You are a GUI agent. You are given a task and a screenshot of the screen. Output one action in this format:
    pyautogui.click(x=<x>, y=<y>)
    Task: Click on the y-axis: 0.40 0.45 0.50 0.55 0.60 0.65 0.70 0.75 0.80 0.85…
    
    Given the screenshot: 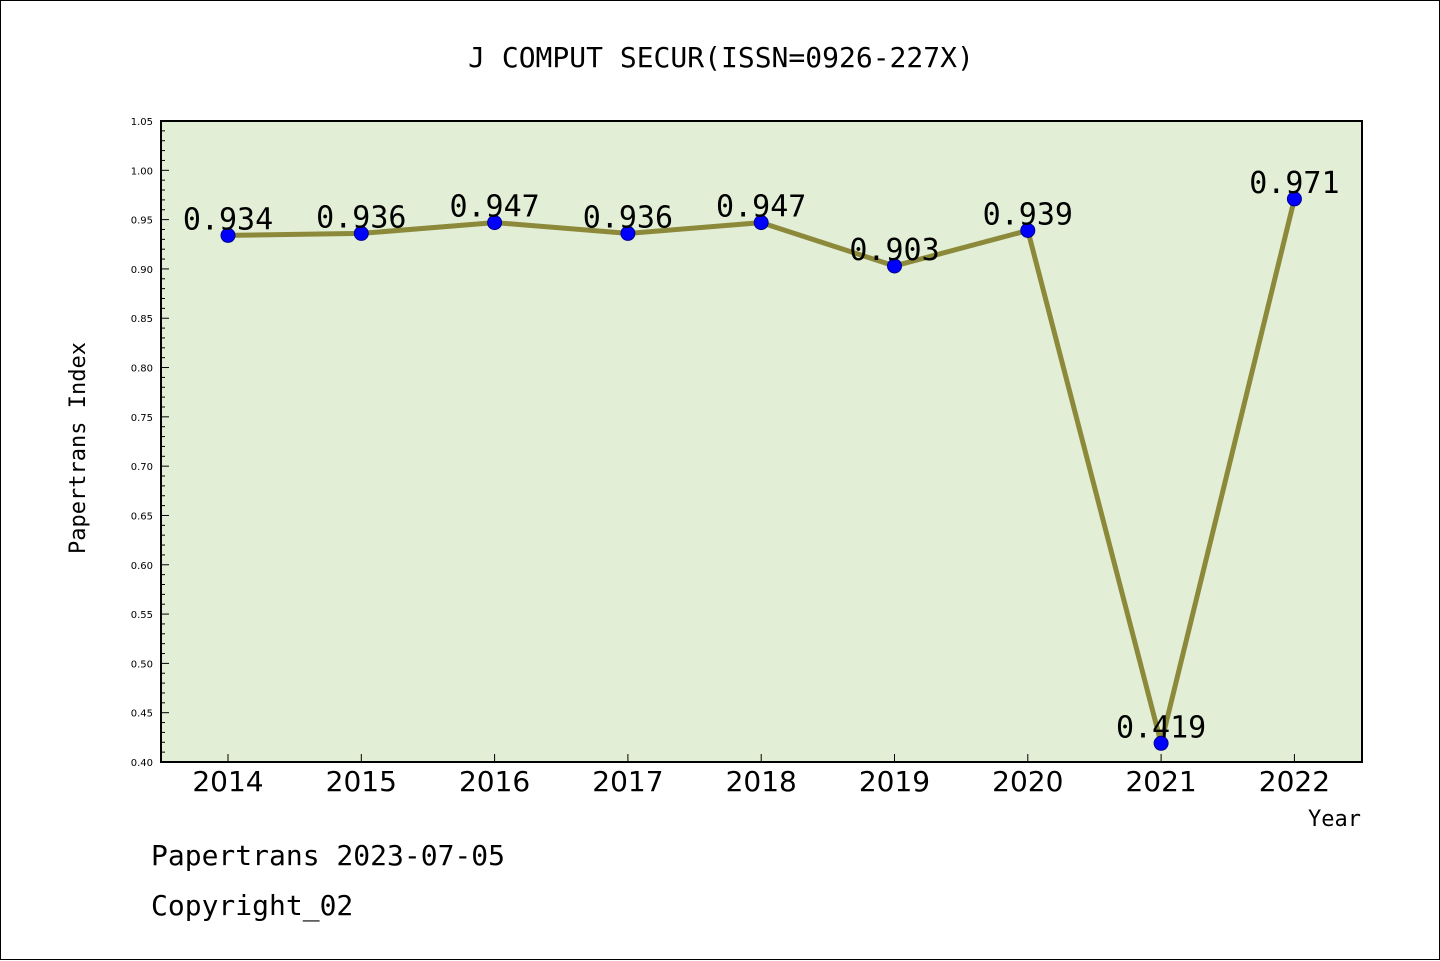 What is the action you would take?
    pyautogui.click(x=150, y=443)
    